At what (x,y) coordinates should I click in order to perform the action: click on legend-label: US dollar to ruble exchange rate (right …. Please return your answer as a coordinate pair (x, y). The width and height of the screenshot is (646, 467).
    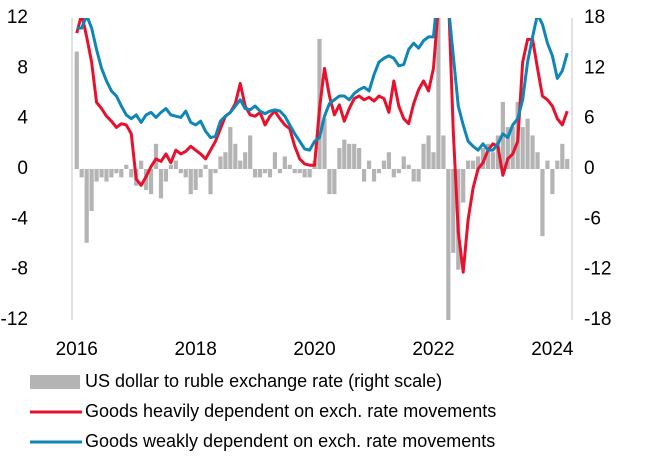
    Looking at the image, I should click on (263, 381).